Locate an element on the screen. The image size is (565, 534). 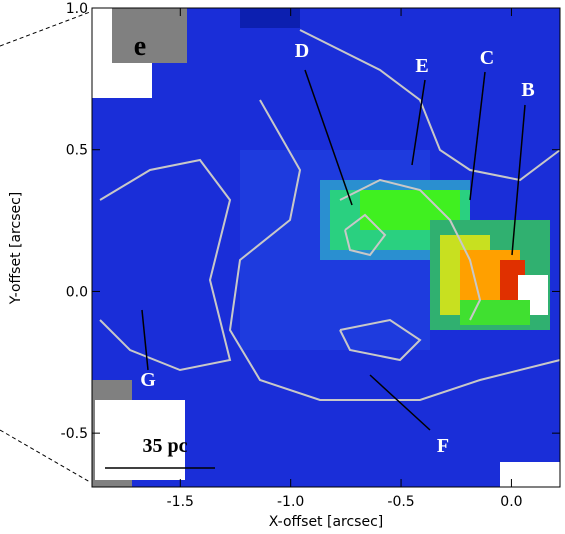
x-tick-label: -1.0 is located at coordinates (290, 502).